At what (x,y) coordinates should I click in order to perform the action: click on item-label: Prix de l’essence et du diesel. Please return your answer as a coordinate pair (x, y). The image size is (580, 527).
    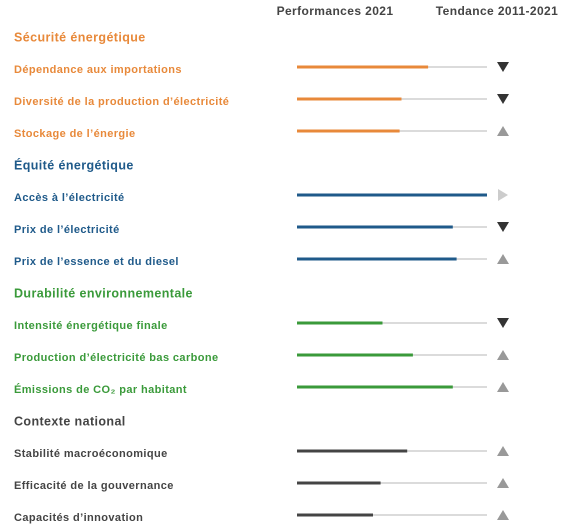
    Looking at the image, I should click on (96, 262).